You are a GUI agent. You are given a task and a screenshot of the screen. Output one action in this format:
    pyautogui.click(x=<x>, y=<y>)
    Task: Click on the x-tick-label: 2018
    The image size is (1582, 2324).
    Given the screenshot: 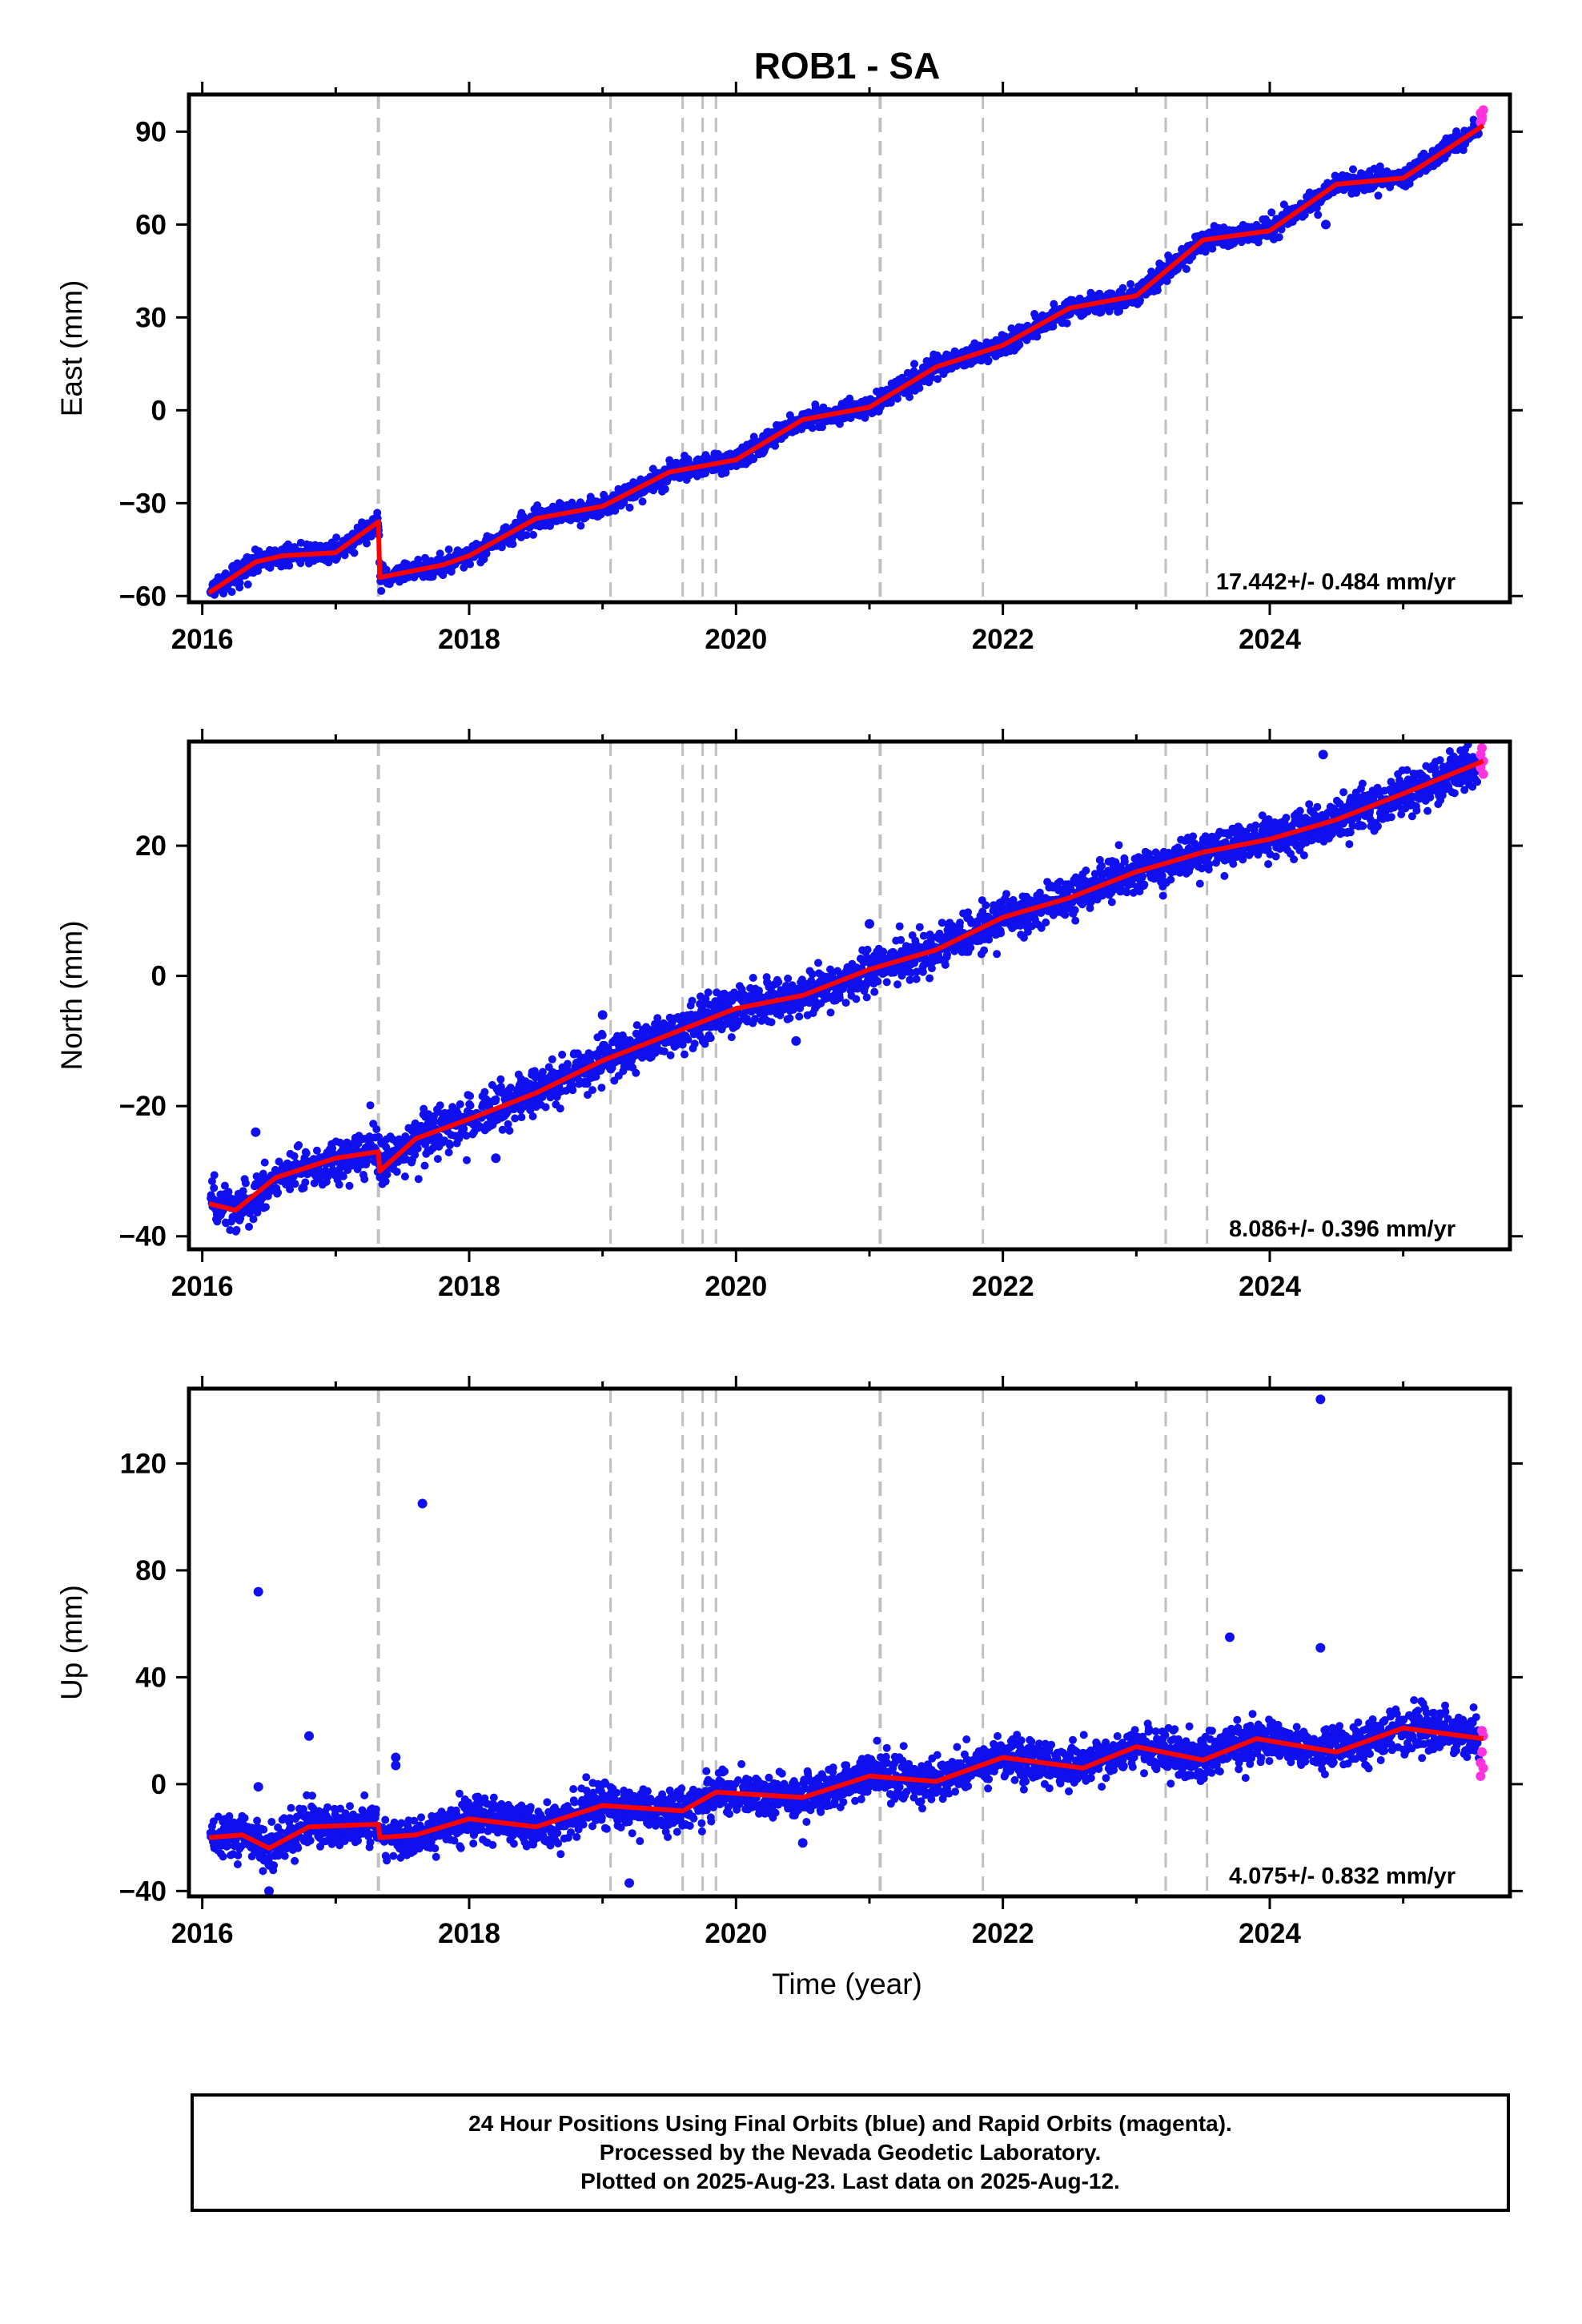 What is the action you would take?
    pyautogui.click(x=469, y=639)
    